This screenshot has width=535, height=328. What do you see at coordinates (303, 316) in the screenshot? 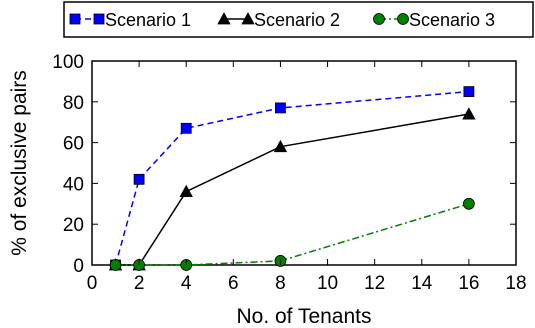
I see `x-axis-label: No. of Tenants` at bounding box center [303, 316].